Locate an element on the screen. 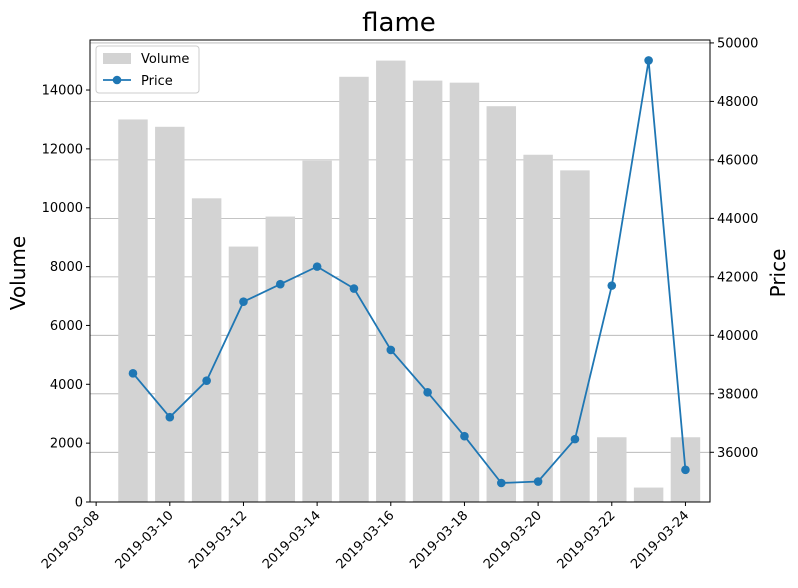 This screenshot has height=588, width=798. chart-title: flame is located at coordinates (399, 23).